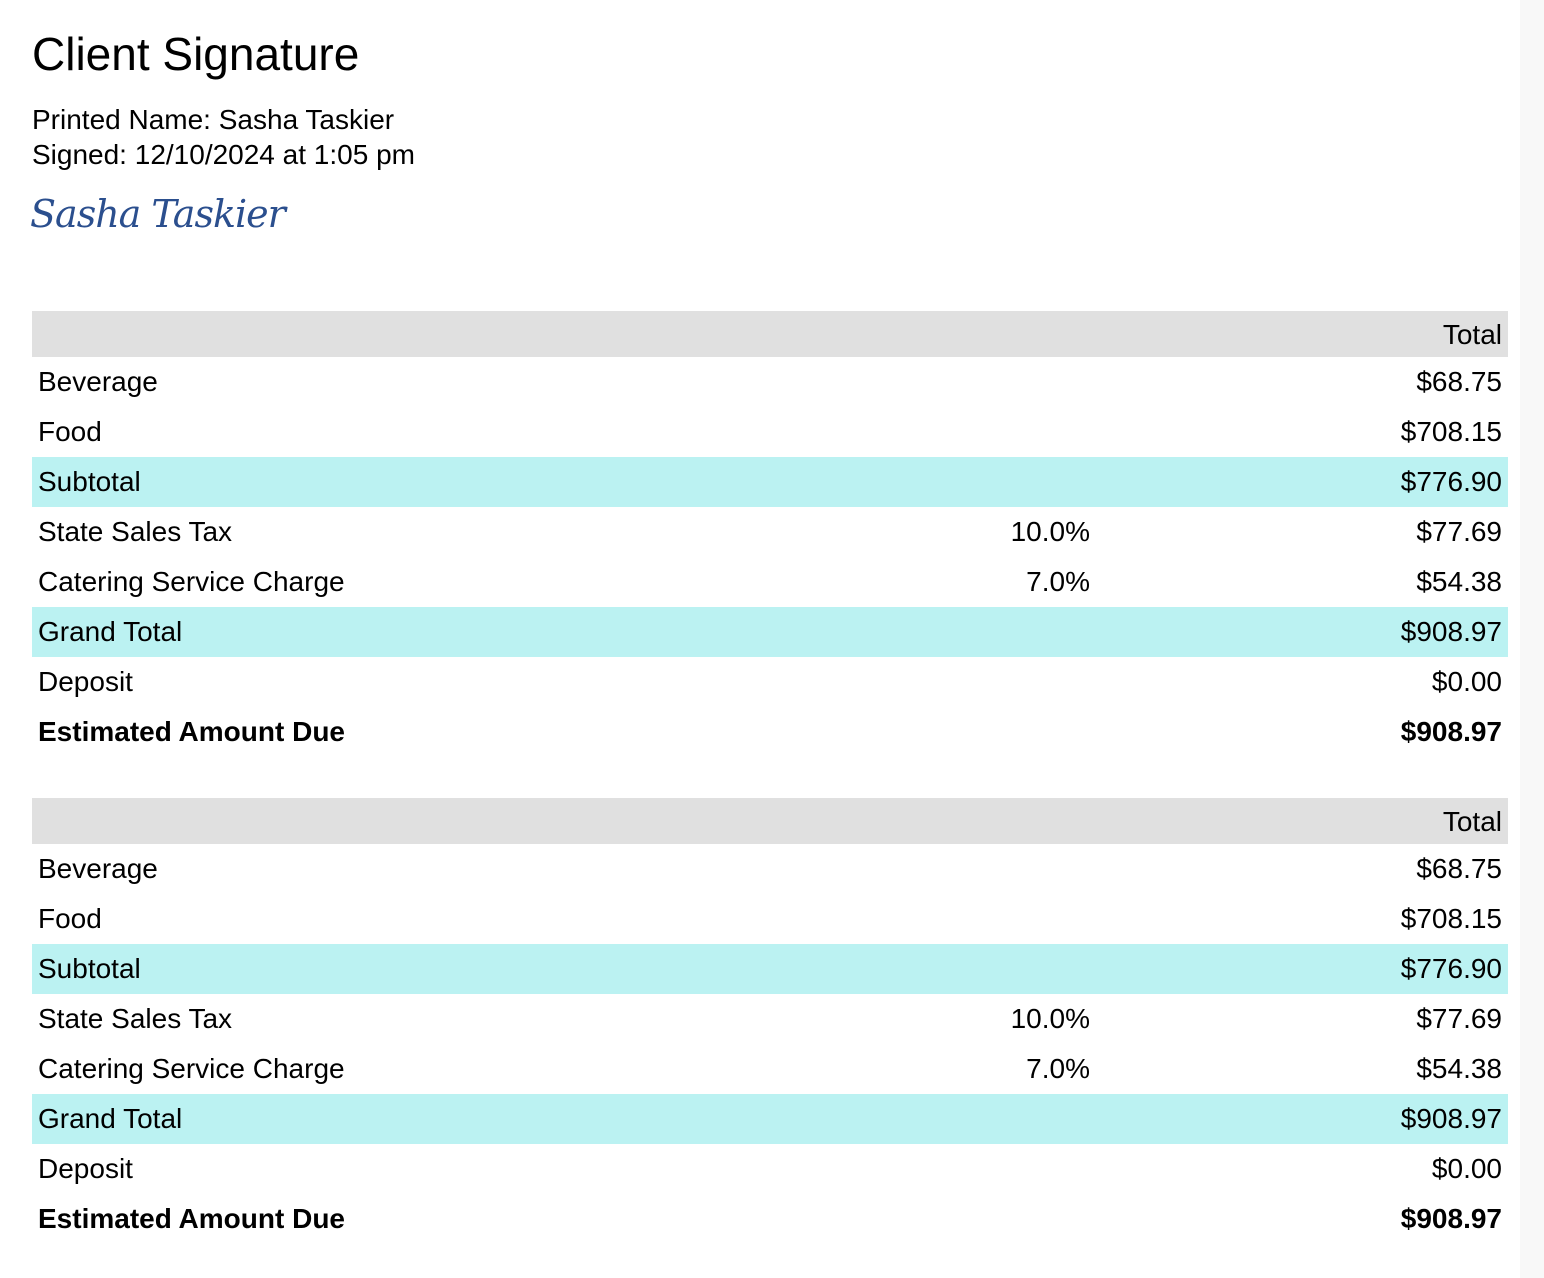 The height and width of the screenshot is (1278, 1544). I want to click on title: Client Signature, so click(196, 54).